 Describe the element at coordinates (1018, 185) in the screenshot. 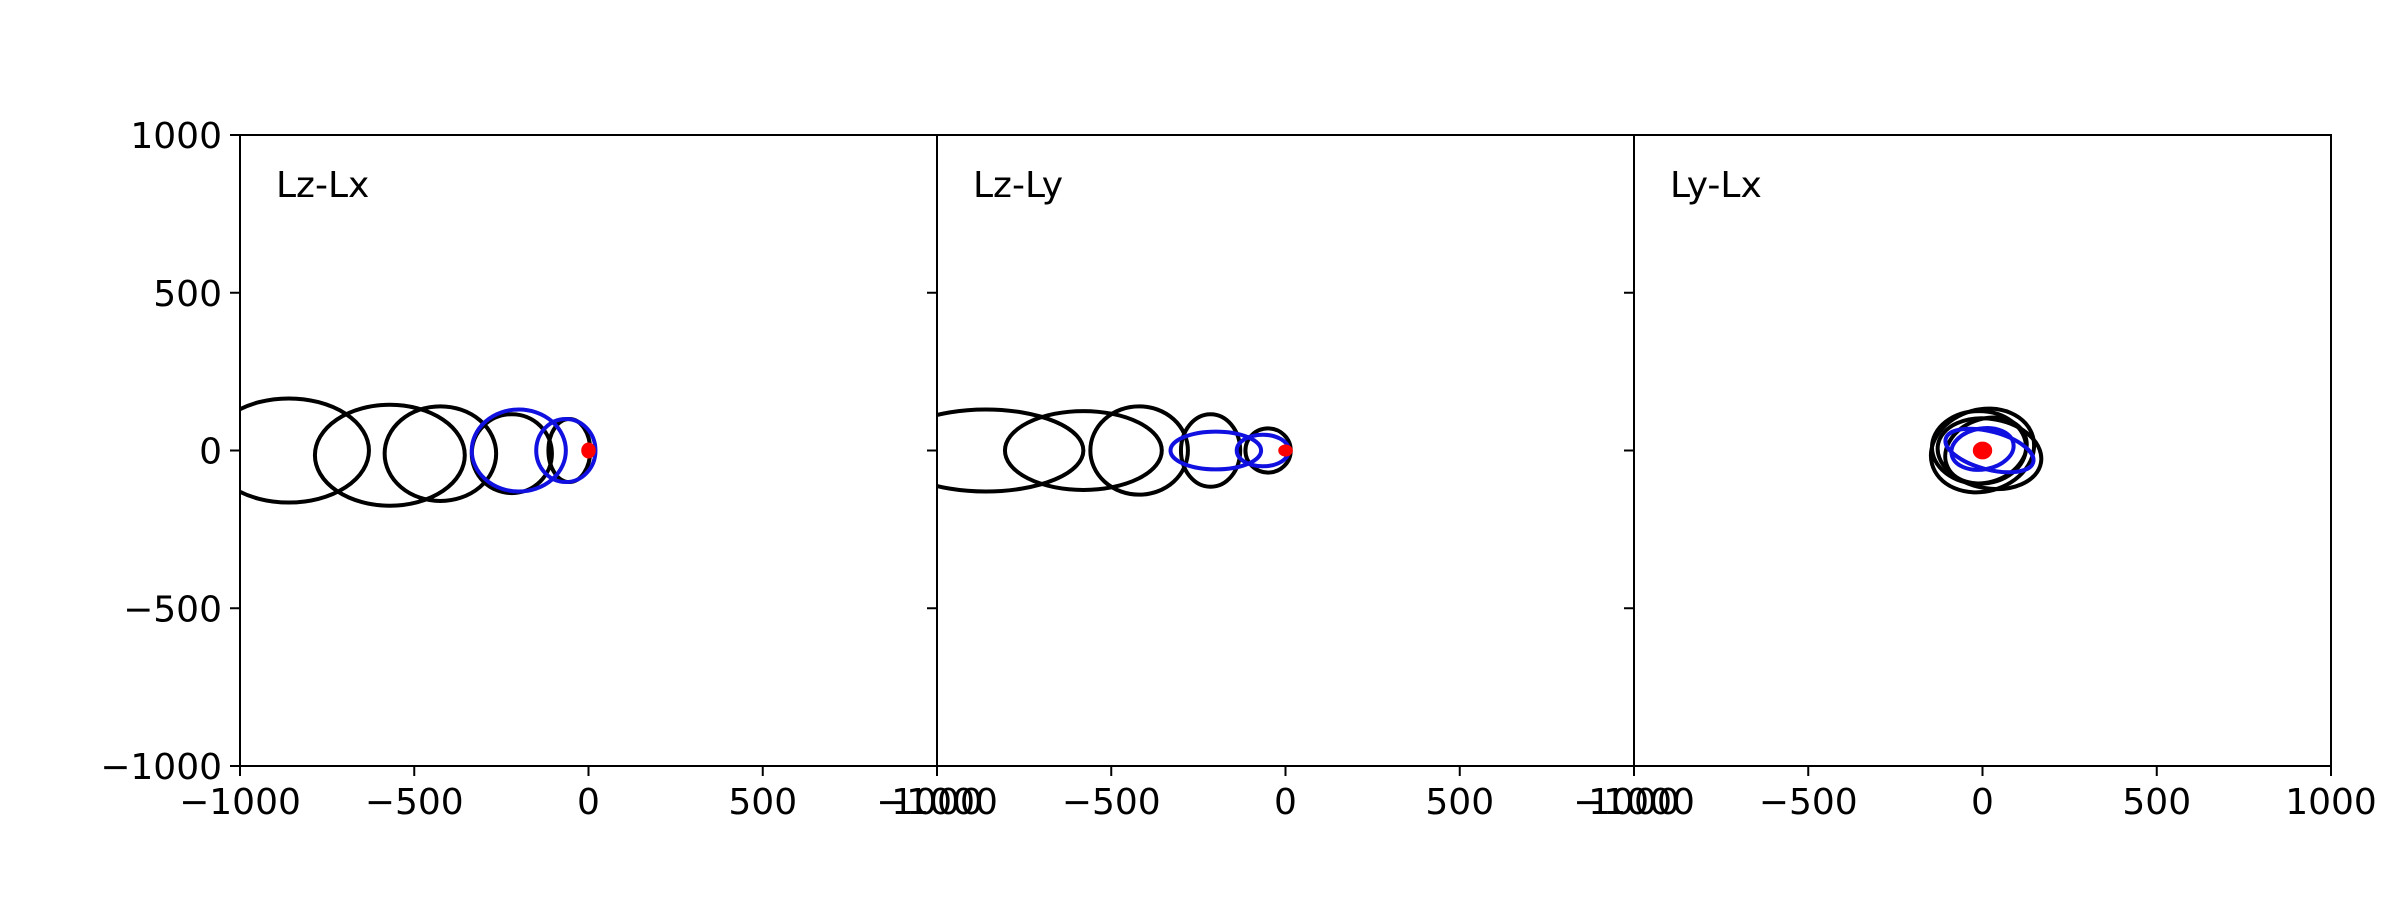

I see `panel-label: Lz-Ly` at that location.